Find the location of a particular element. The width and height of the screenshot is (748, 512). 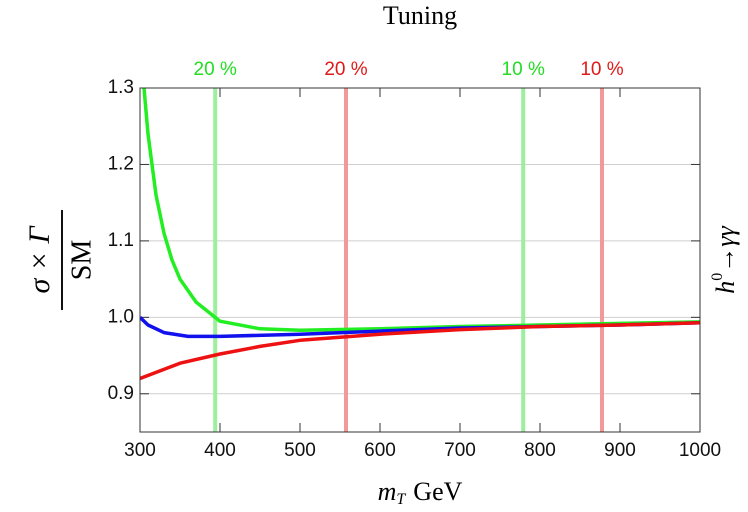

x-tick-label: 700 is located at coordinates (460, 450).